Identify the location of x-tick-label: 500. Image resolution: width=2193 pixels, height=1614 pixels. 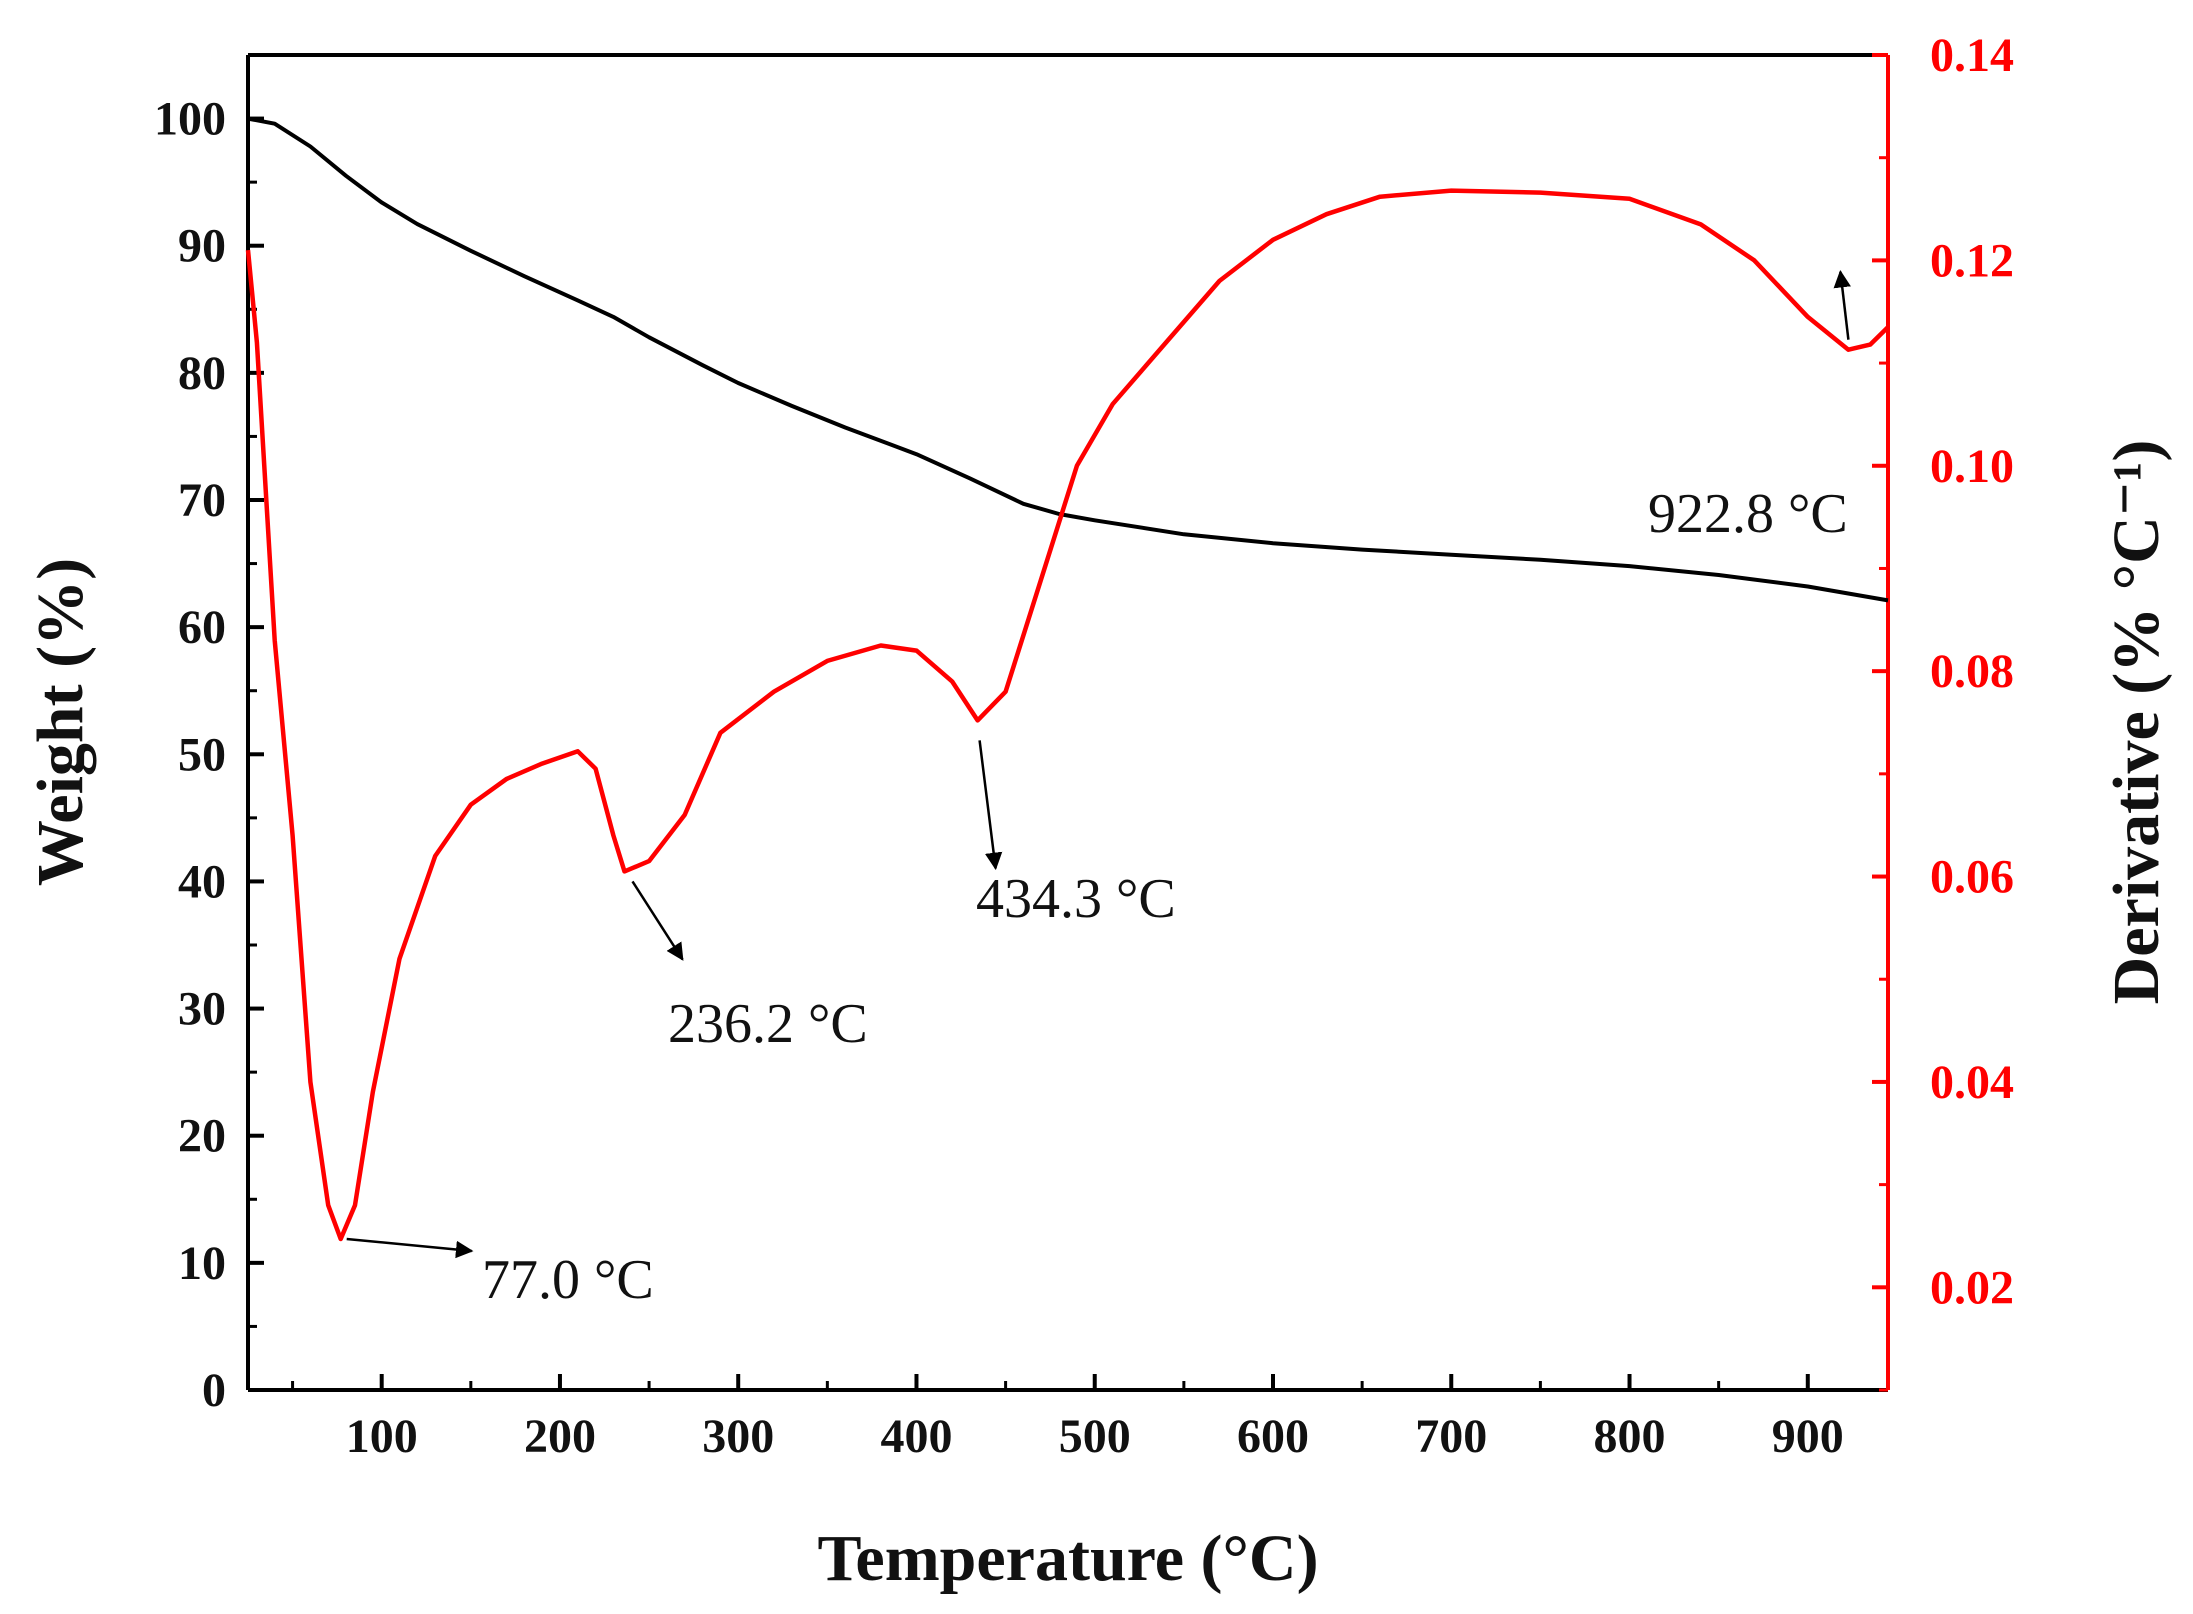
(1095, 1436).